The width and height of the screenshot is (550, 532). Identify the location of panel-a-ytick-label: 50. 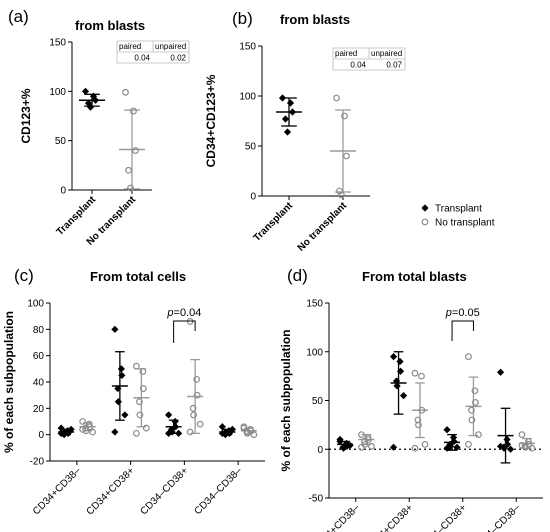
(61, 141).